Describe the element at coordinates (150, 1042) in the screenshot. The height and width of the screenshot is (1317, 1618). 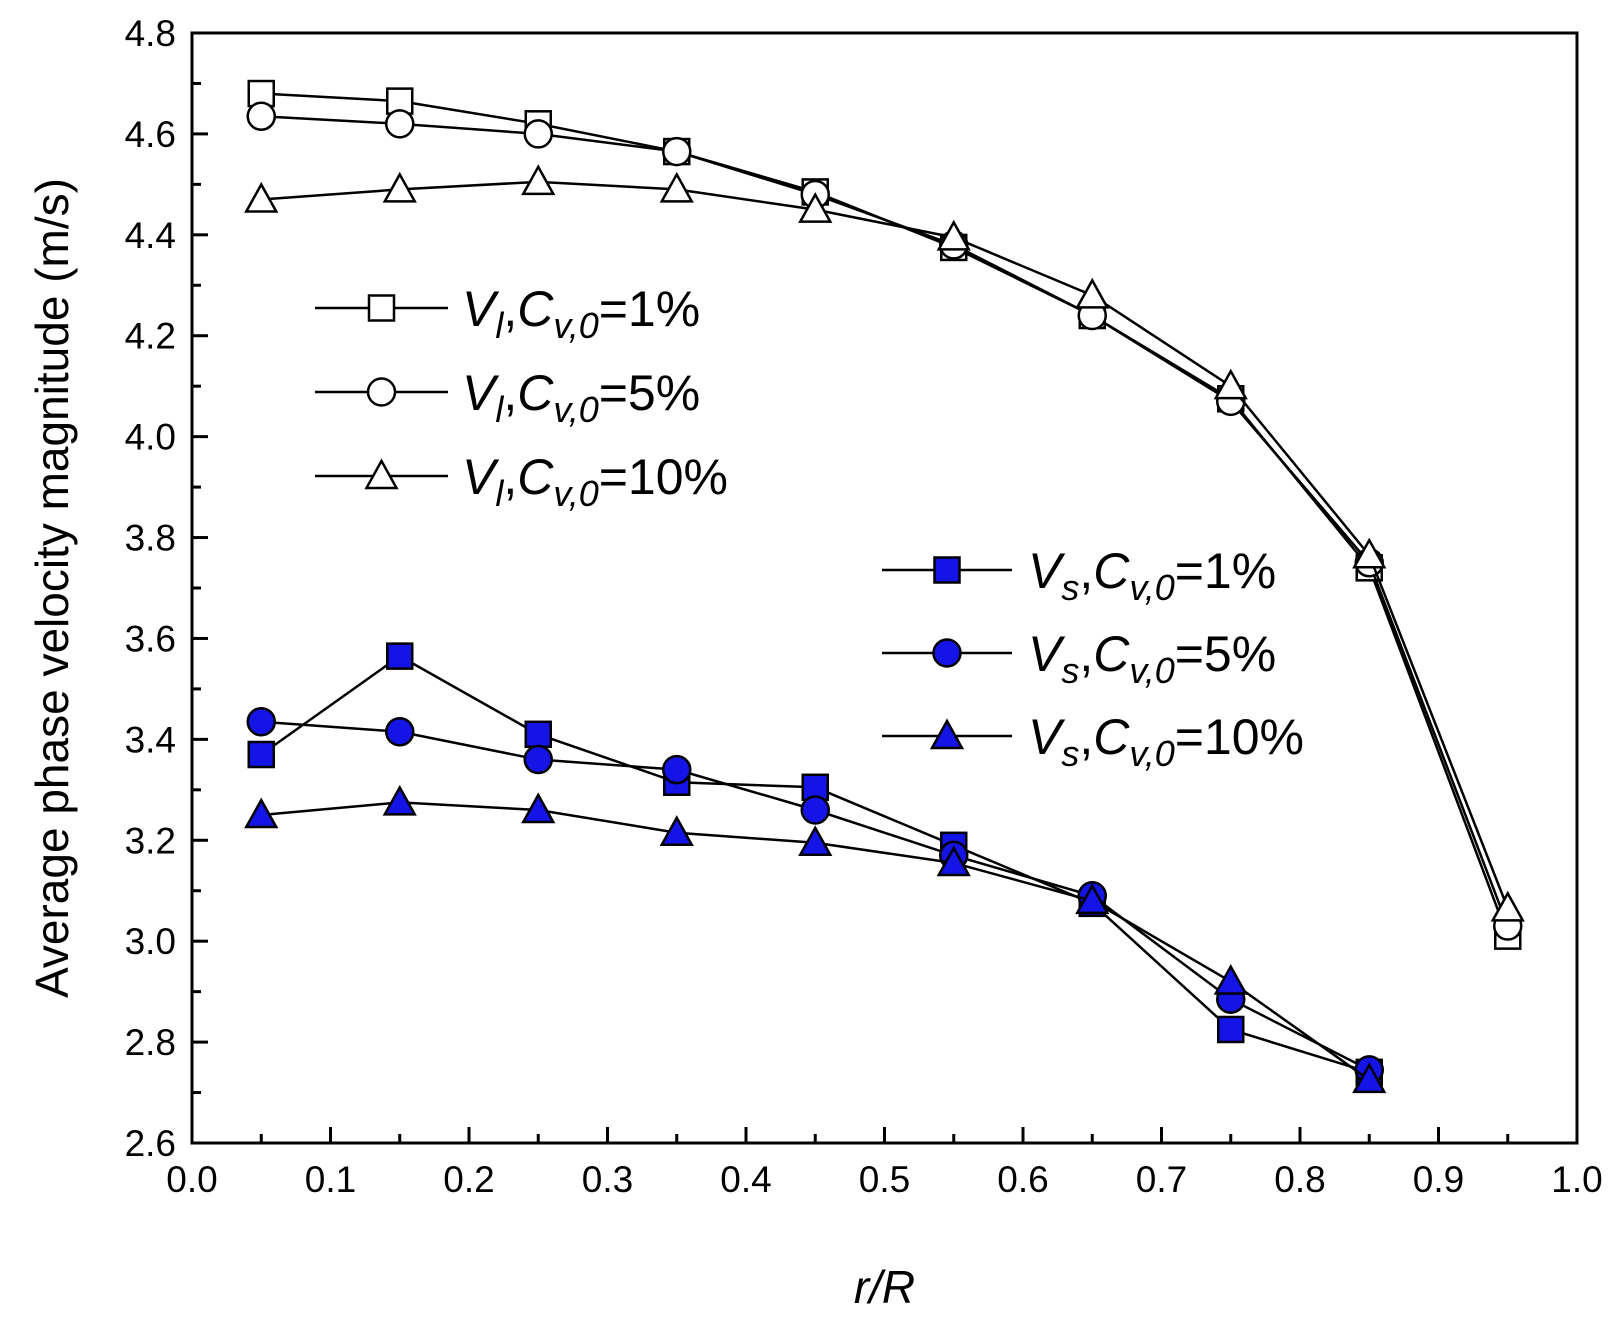
I see `y-tick-label: 2.8` at that location.